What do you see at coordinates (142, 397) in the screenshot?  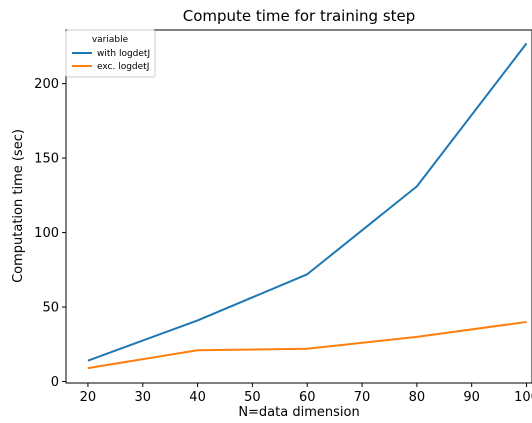 I see `x-tick-label: 30` at bounding box center [142, 397].